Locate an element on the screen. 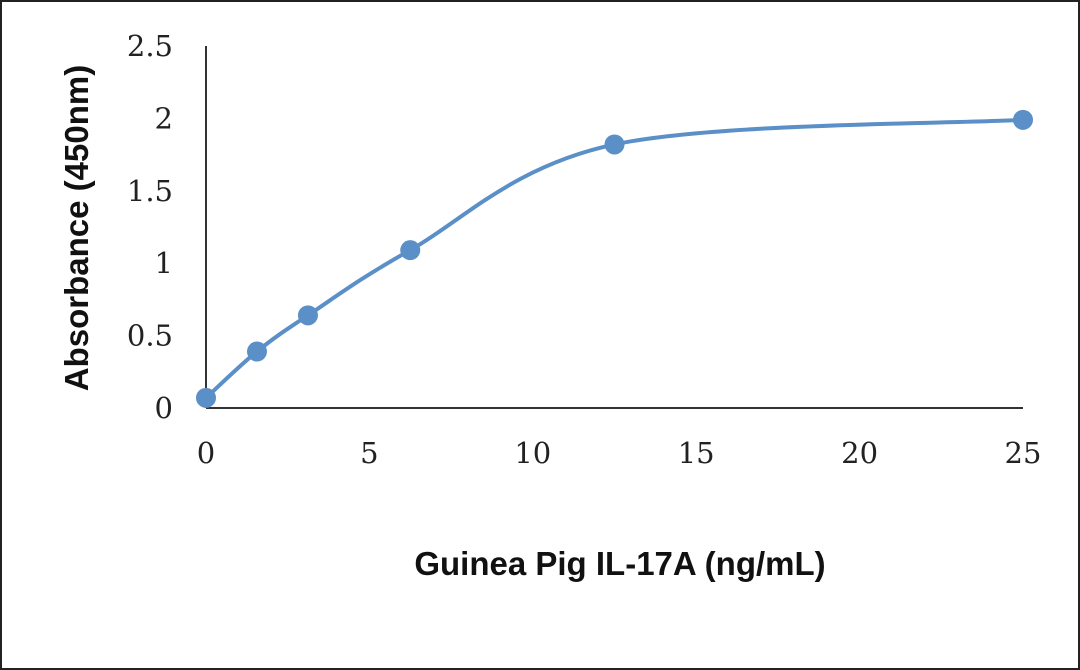  x-tick-label: 0 is located at coordinates (206, 453).